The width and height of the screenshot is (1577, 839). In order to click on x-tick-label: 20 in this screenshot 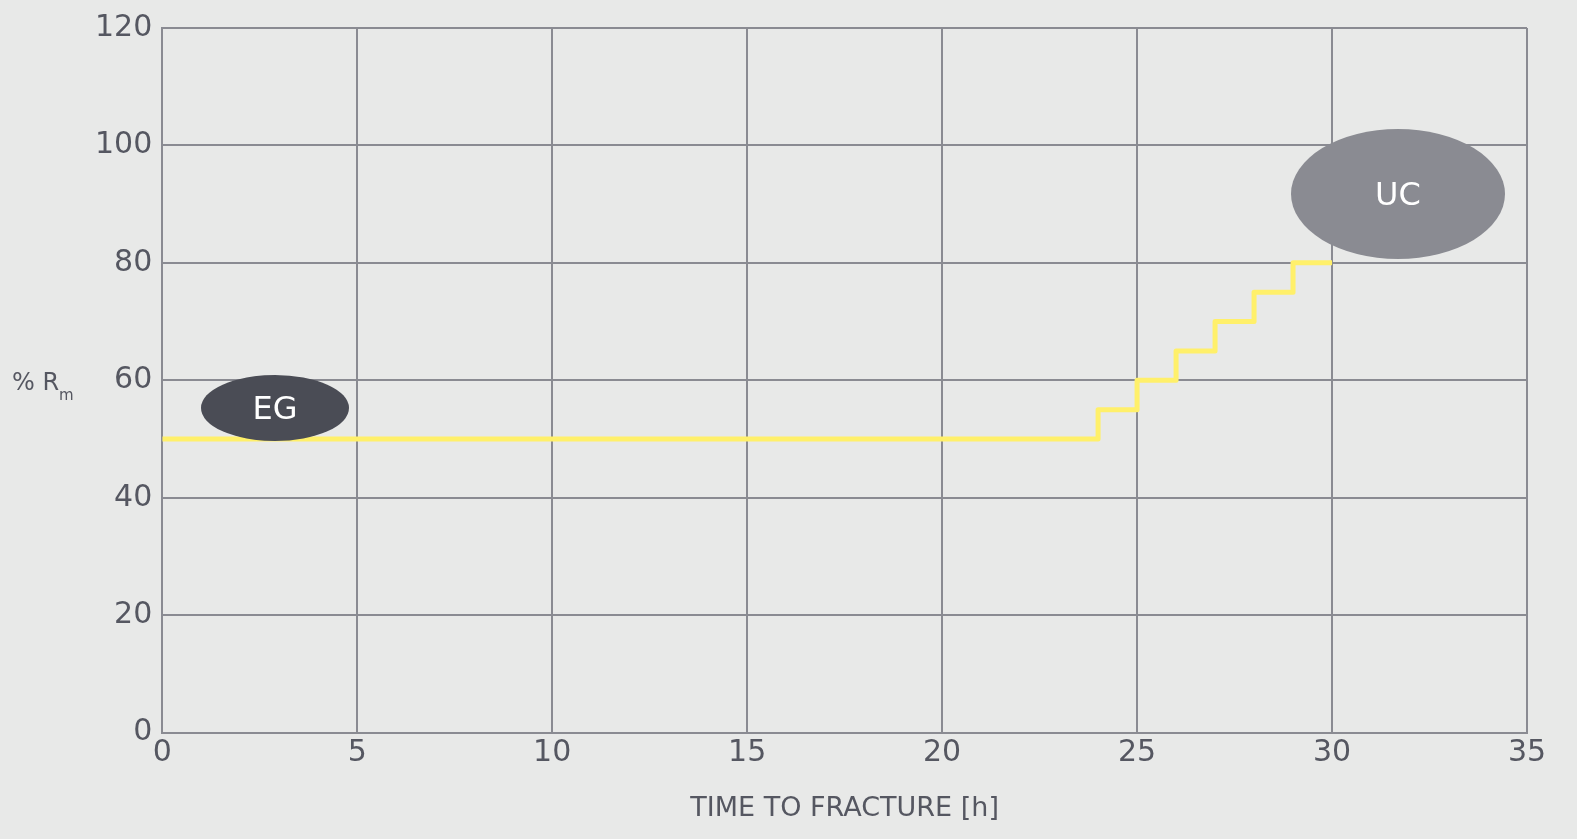, I will do `click(942, 751)`.